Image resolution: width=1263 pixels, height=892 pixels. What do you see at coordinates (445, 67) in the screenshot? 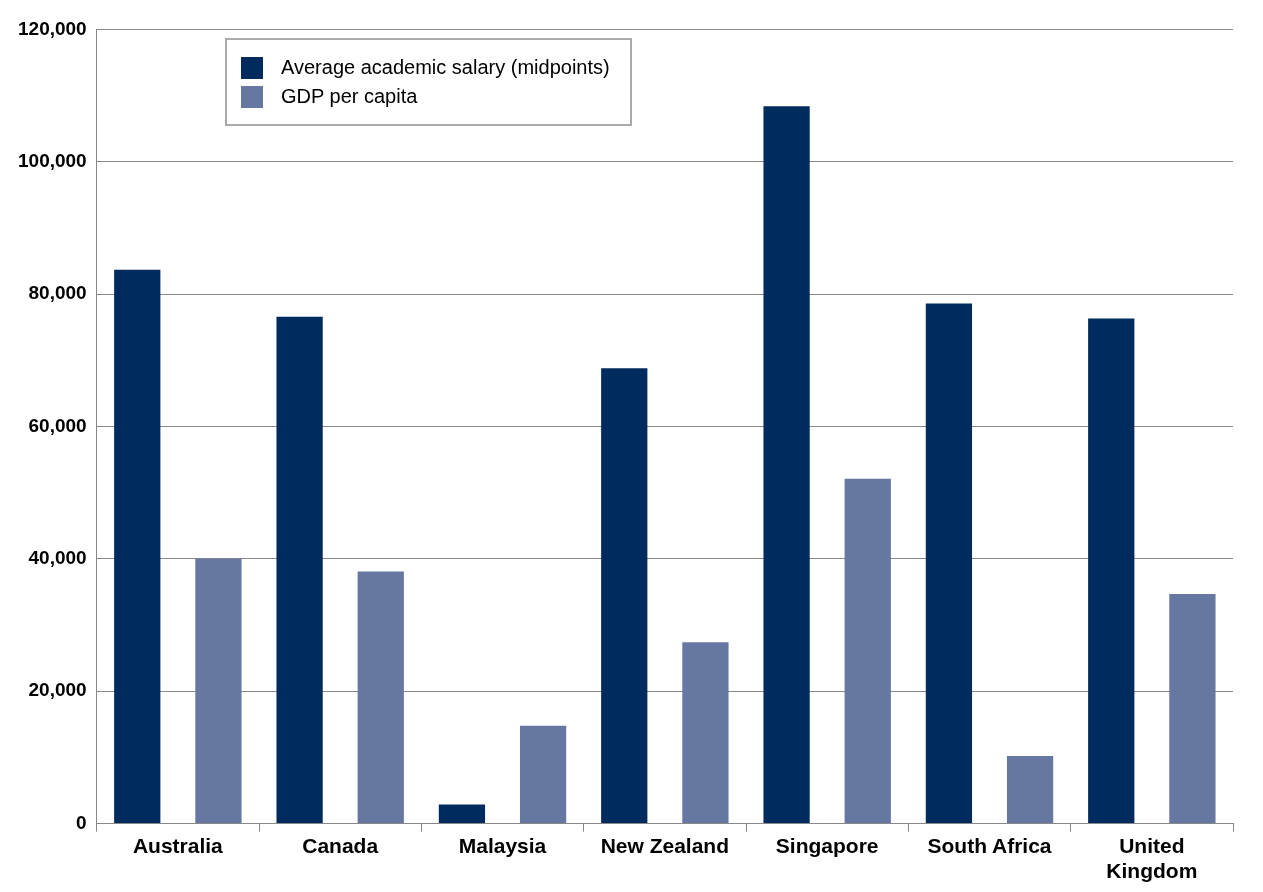
I see `legend-label: Average academic salary (midpoints)` at bounding box center [445, 67].